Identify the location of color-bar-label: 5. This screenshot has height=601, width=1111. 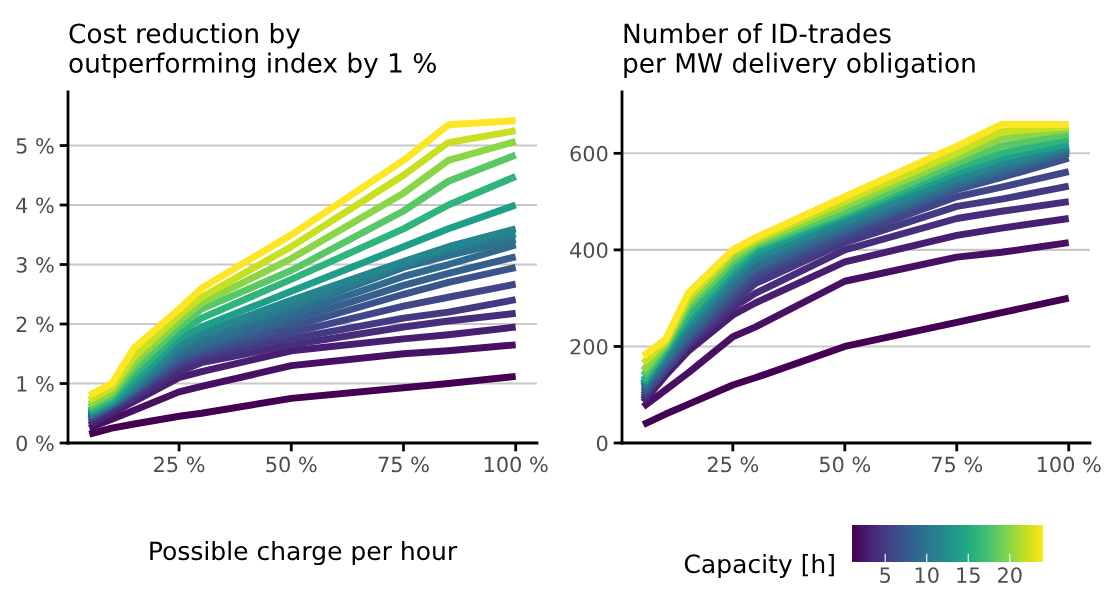
(885, 575).